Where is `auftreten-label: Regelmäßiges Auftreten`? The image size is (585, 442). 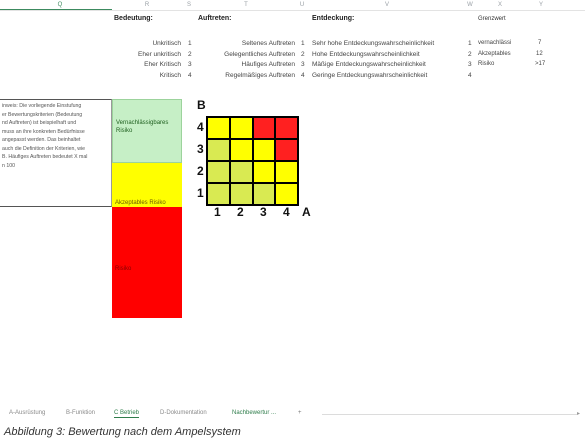
auftreten-label: Regelmäßiges Auftreten is located at coordinates (260, 75).